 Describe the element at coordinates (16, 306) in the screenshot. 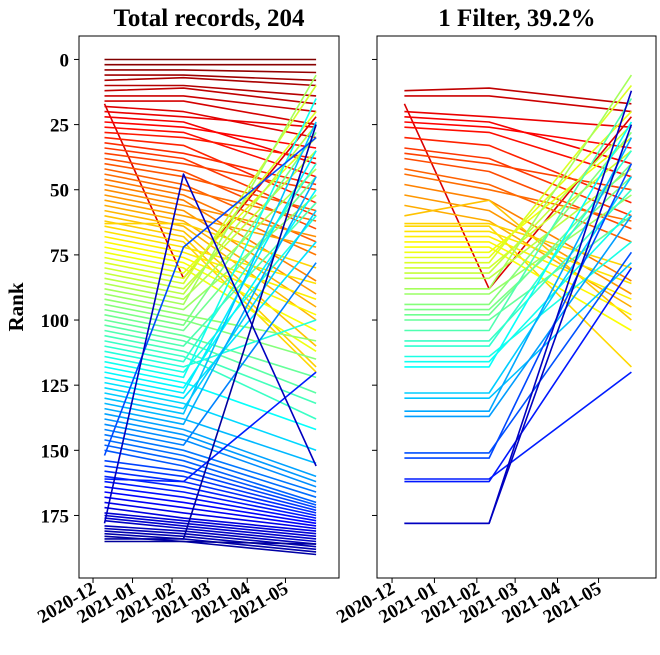

I see `y-axis-label-rank: Rank` at that location.